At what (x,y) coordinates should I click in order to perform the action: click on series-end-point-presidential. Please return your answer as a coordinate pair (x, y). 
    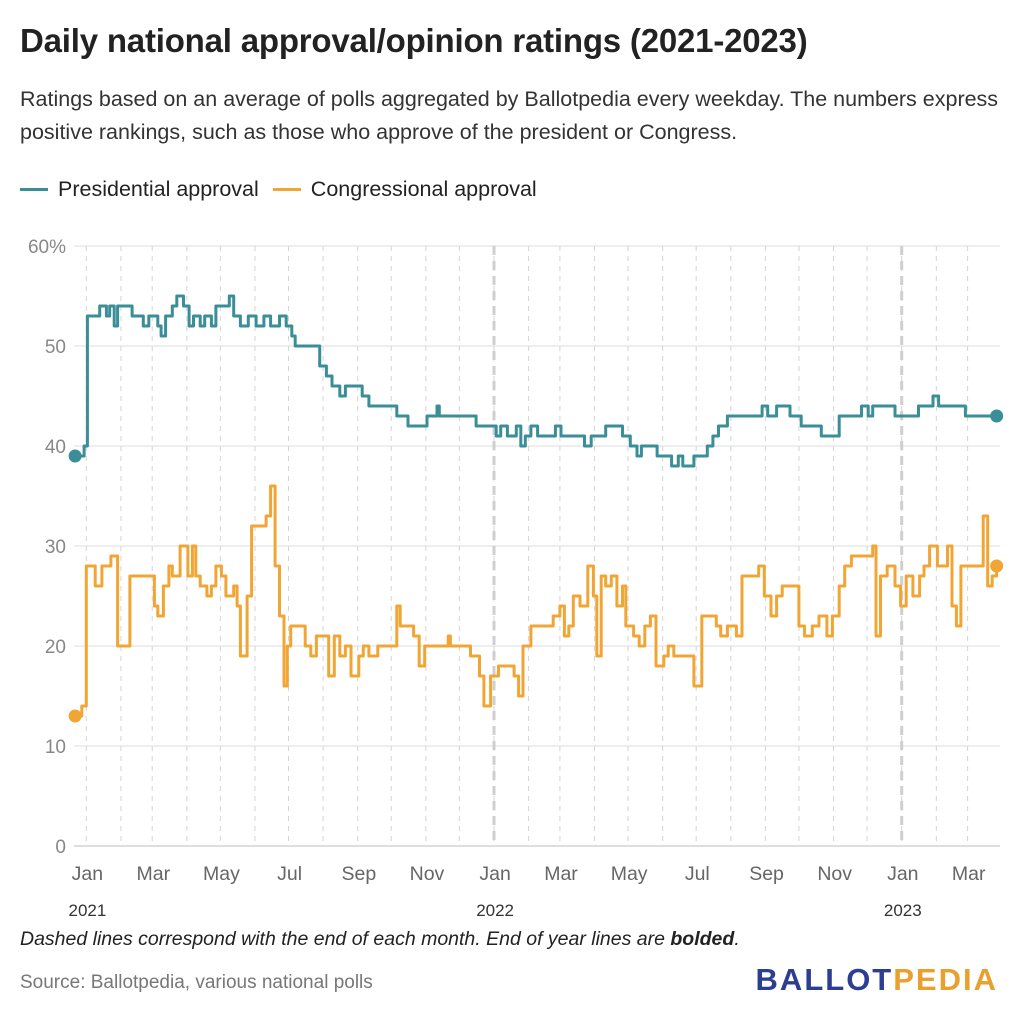
    Looking at the image, I should click on (997, 416).